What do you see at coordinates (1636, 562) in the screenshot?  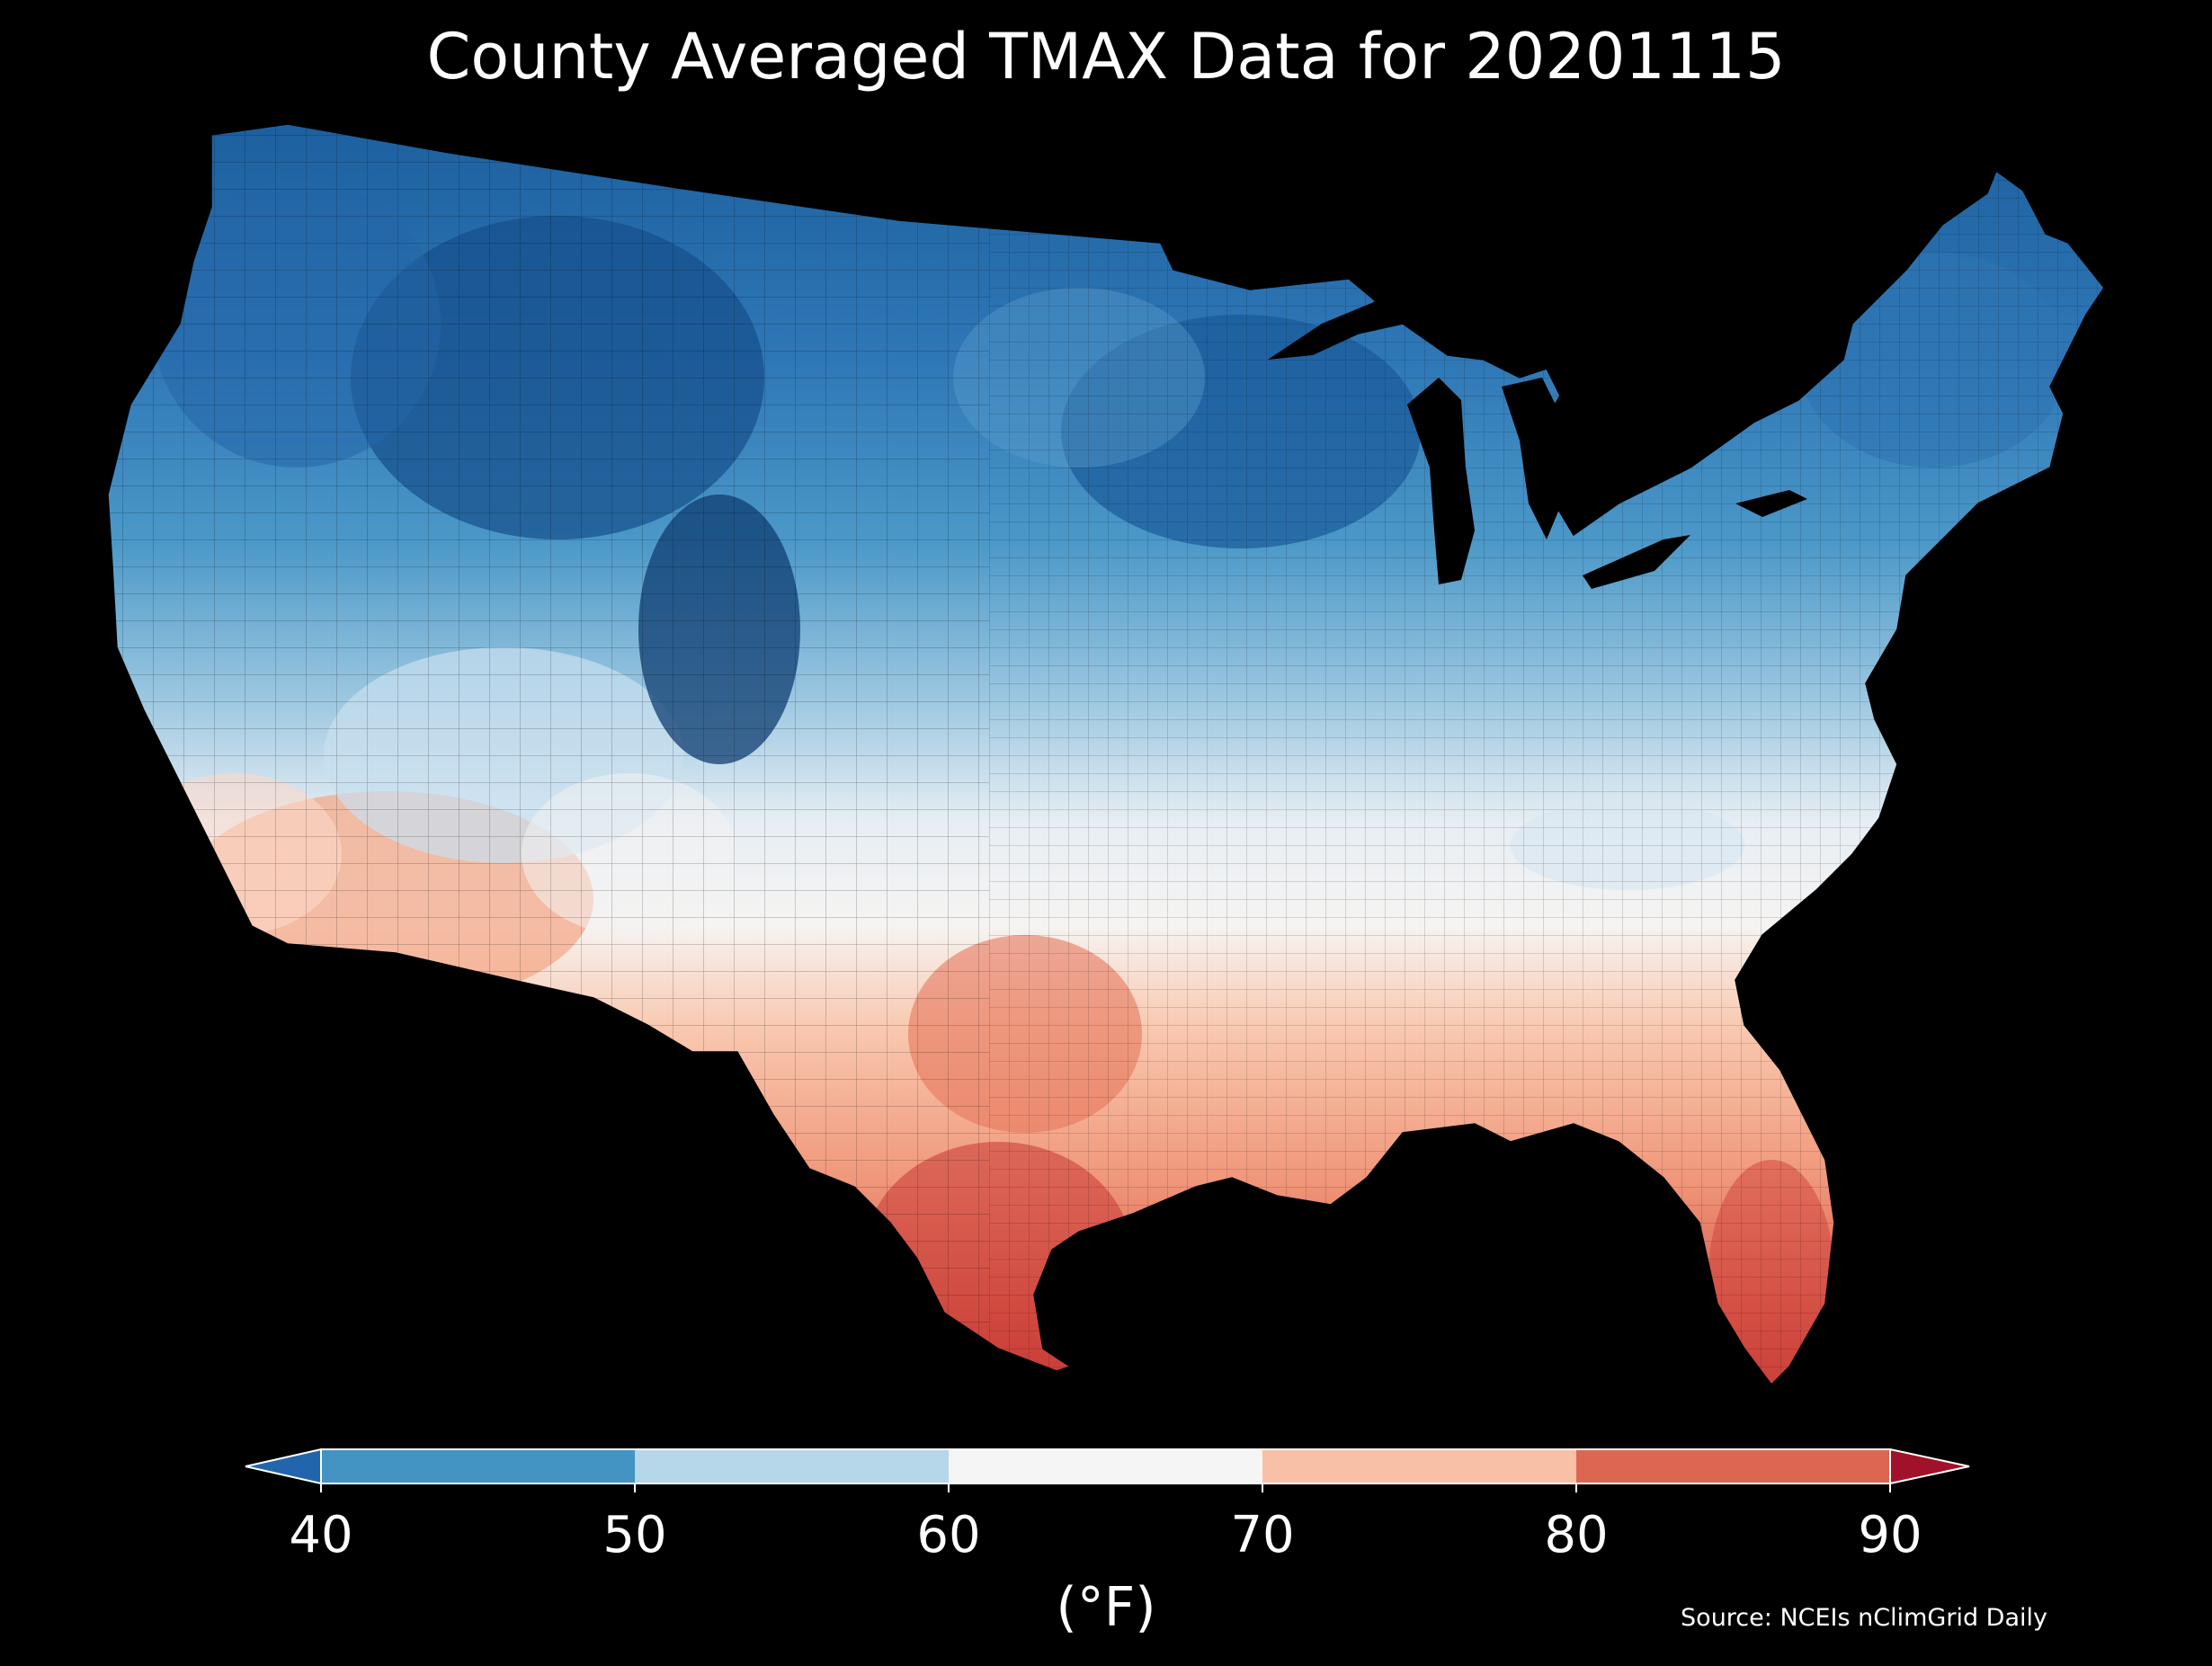 I see `lake-erie` at bounding box center [1636, 562].